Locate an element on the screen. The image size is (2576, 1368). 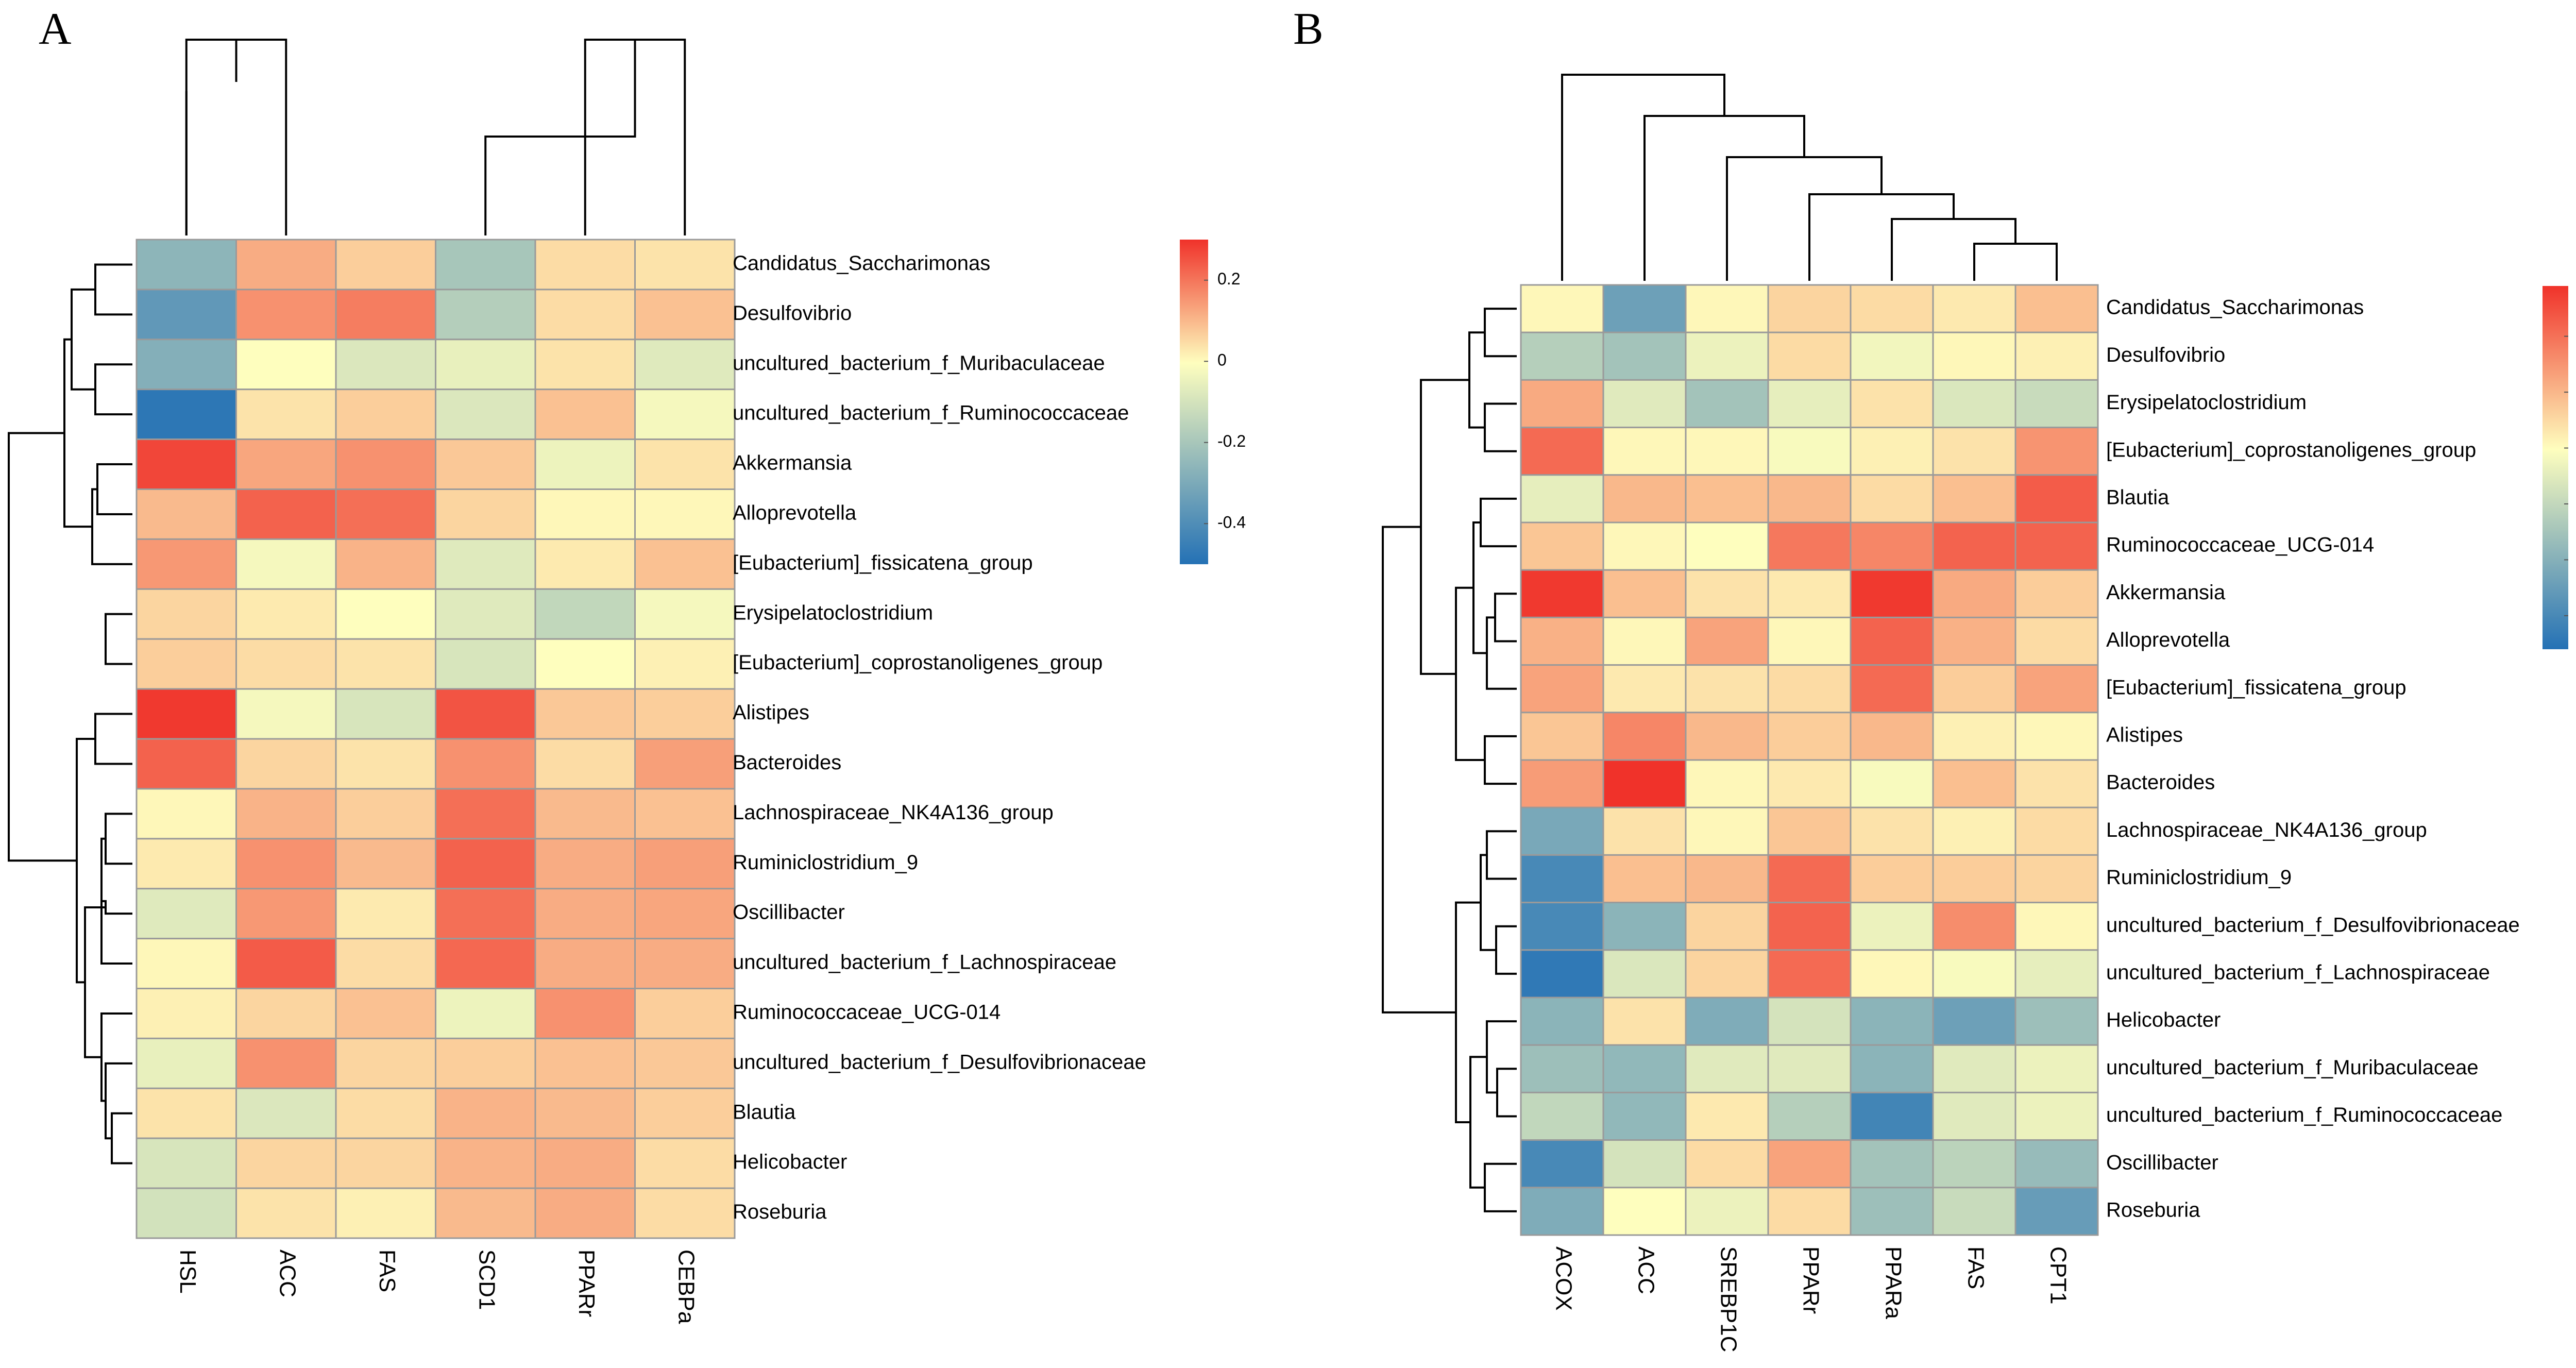
color-legend-a: 0.2 0 -0.2 -0.4 is located at coordinates (1213, 402).